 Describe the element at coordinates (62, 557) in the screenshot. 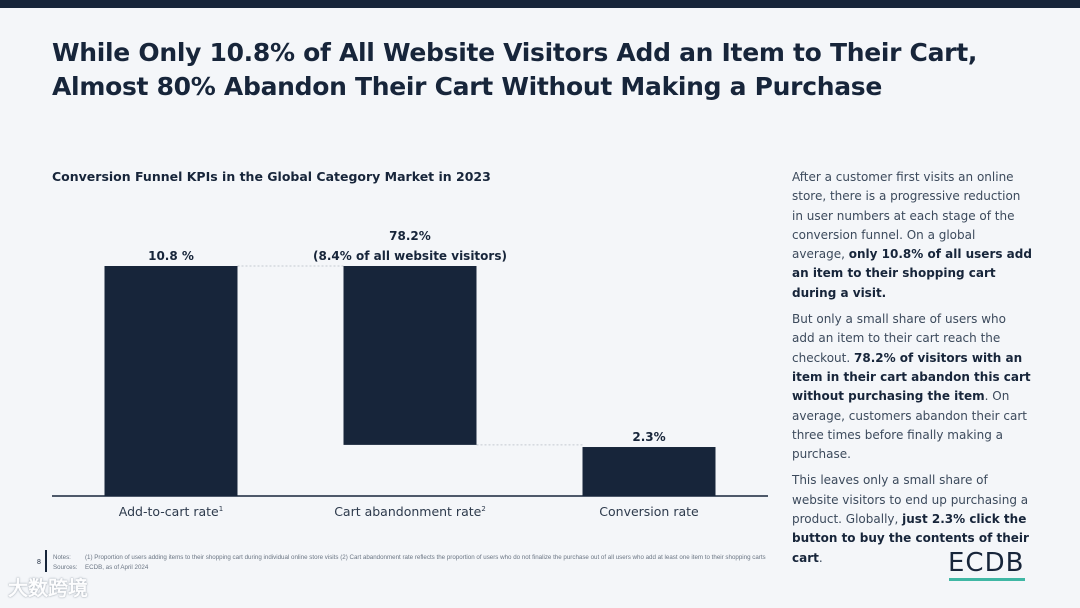

I see `notes-label: Notes:` at that location.